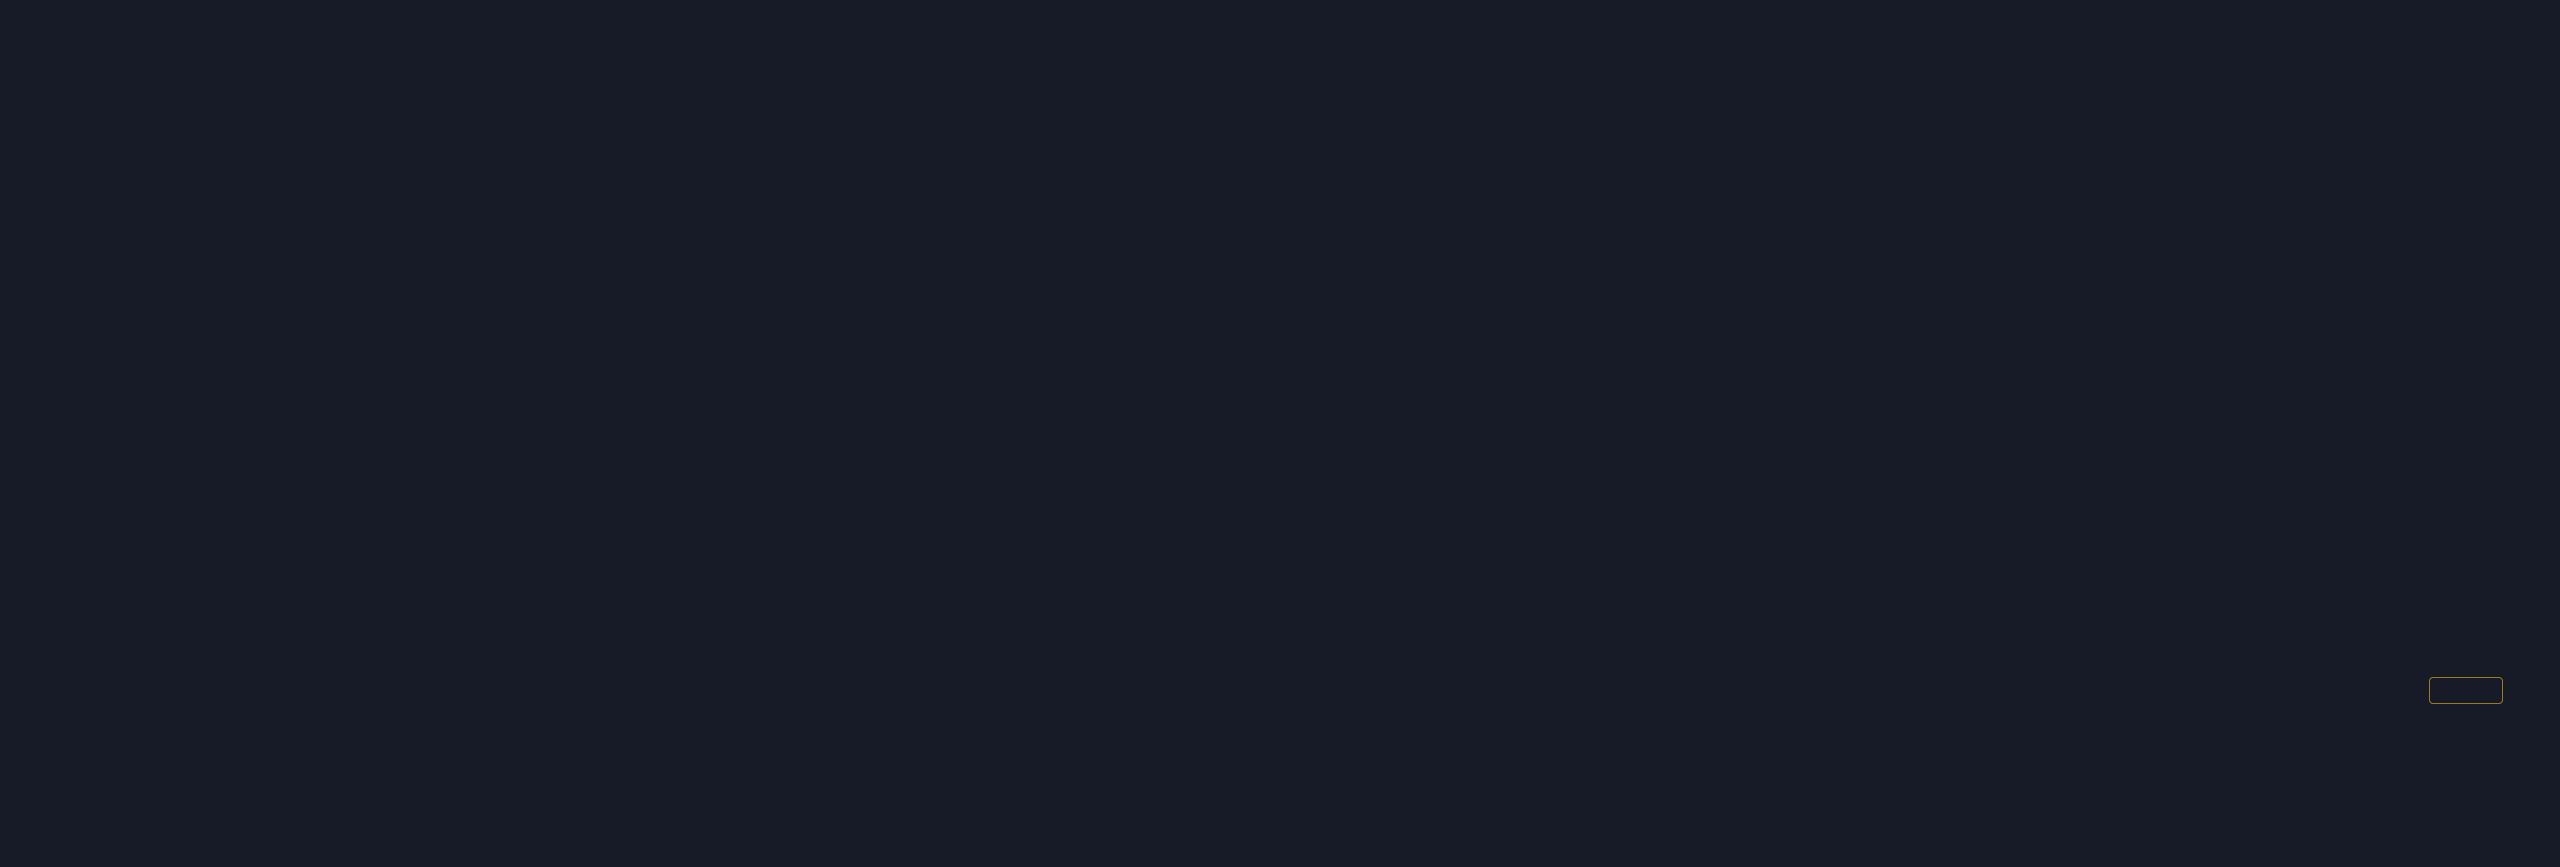  What do you see at coordinates (2521, 701) in the screenshot?
I see `bar-current-value-badge` at bounding box center [2521, 701].